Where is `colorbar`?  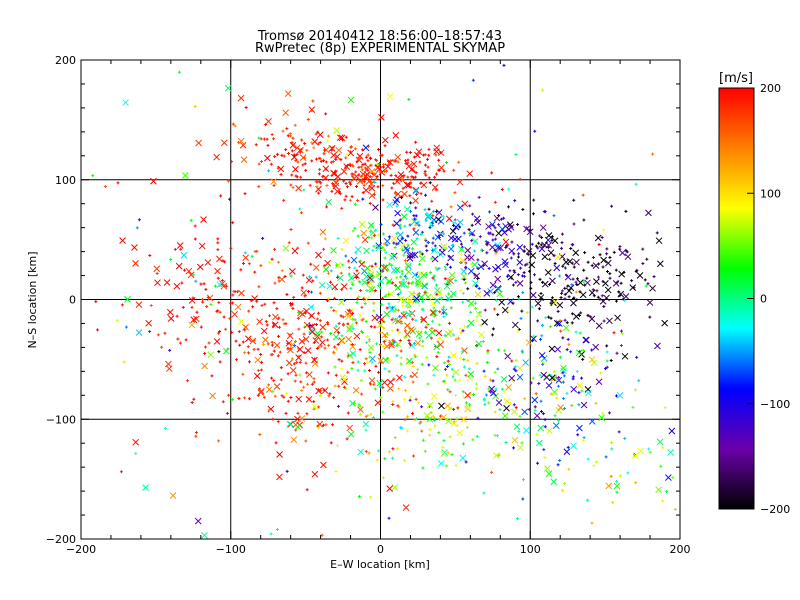
colorbar is located at coordinates (736, 298).